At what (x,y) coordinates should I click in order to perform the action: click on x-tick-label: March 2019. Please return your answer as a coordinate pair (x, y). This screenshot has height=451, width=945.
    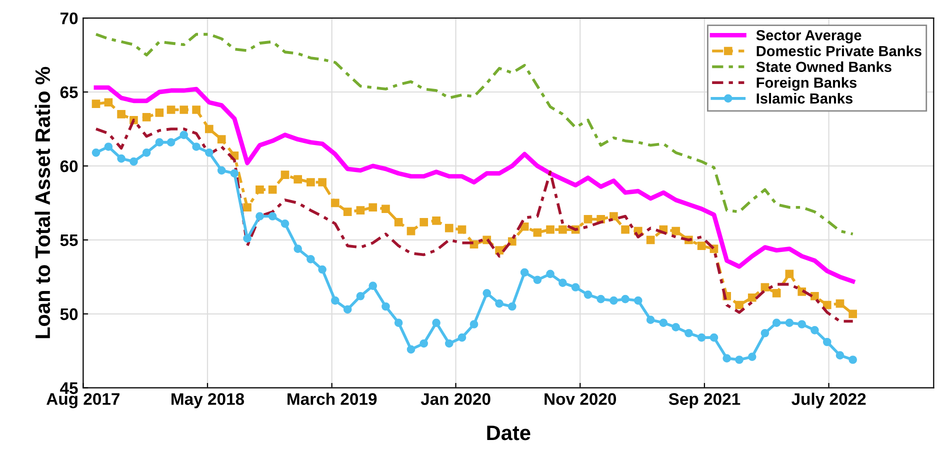
    Looking at the image, I should click on (332, 398).